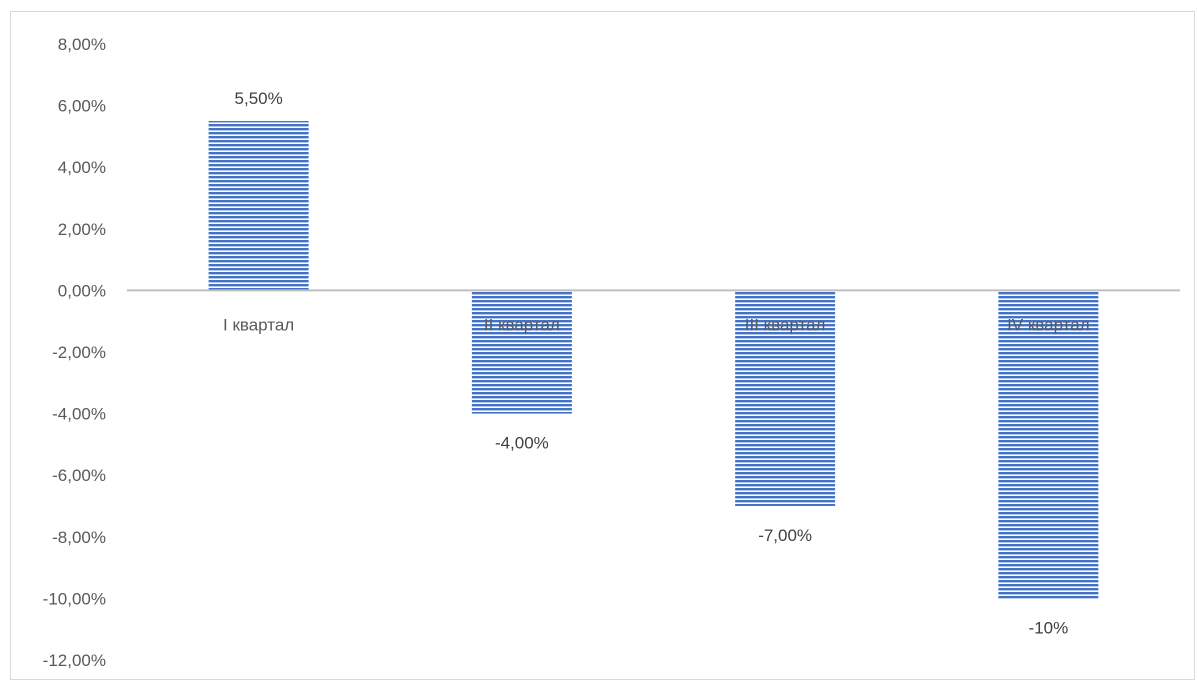  Describe the element at coordinates (79, 475) in the screenshot. I see `y-tick-label: -6,00%` at that location.